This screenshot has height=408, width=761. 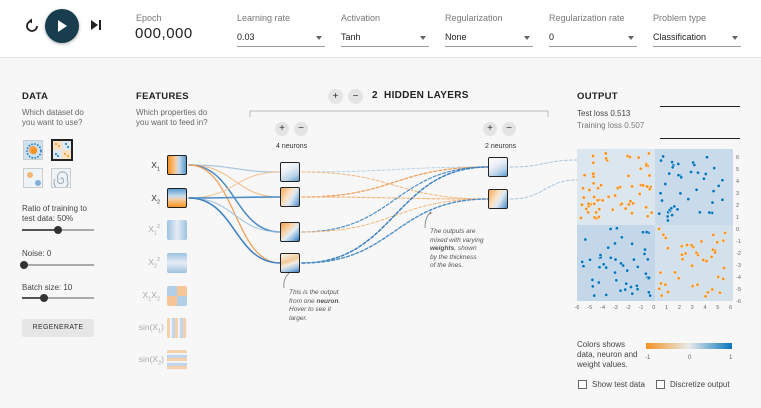 What do you see at coordinates (301, 129) in the screenshot?
I see `remove-neuron-layer1-button: −` at bounding box center [301, 129].